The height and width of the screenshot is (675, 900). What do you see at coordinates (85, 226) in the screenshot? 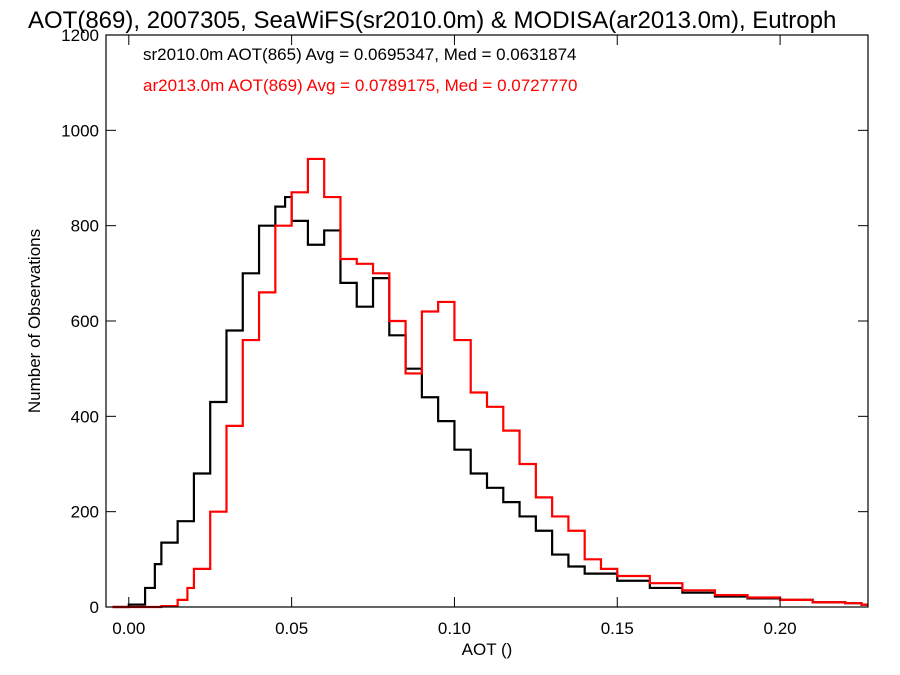
I see `y-tick-label: 800` at bounding box center [85, 226].